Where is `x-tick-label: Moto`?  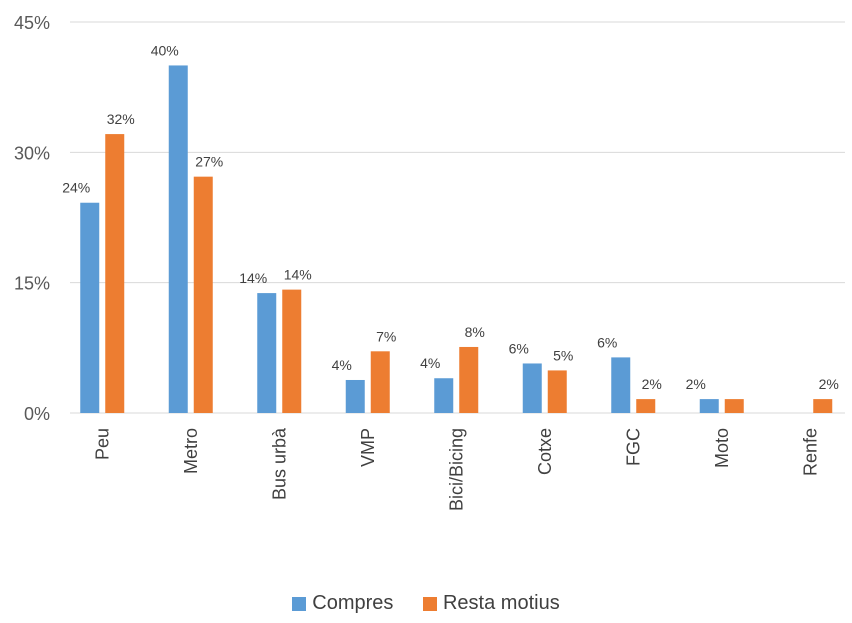 x-tick-label: Moto is located at coordinates (722, 448).